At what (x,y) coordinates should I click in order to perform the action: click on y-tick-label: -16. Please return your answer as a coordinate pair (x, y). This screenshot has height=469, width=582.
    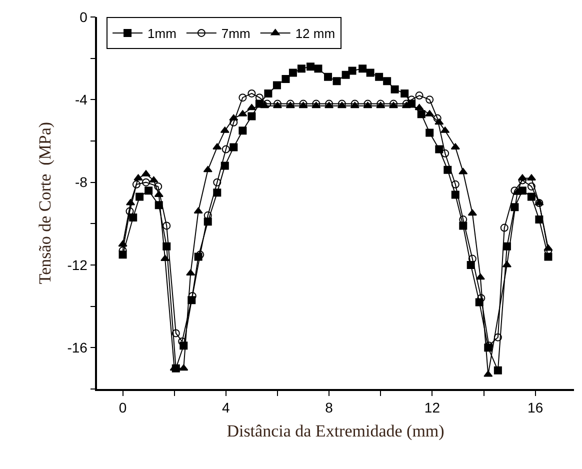
    Looking at the image, I should click on (77, 348).